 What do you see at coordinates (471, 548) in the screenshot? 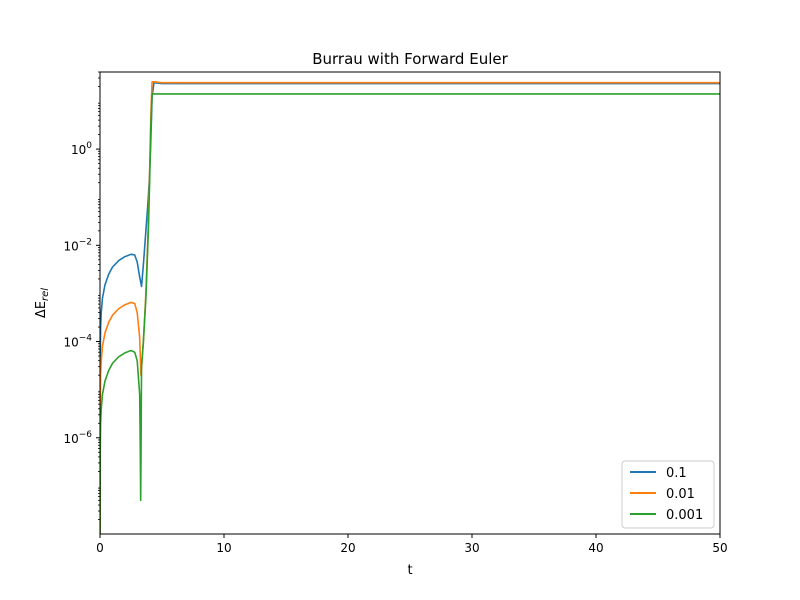
I see `x-tick-label: 30` at bounding box center [471, 548].